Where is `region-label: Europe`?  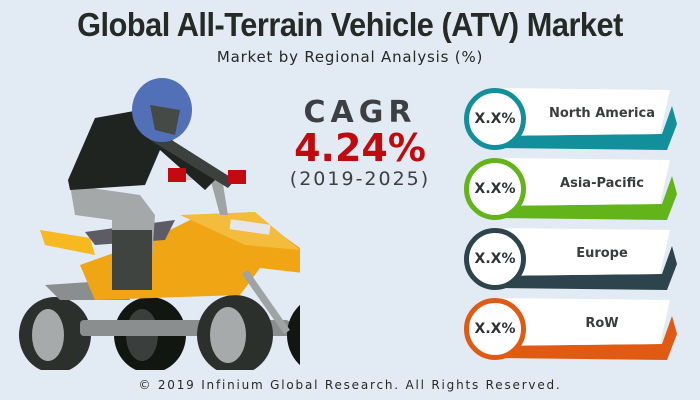
region-label: Europe is located at coordinates (602, 253).